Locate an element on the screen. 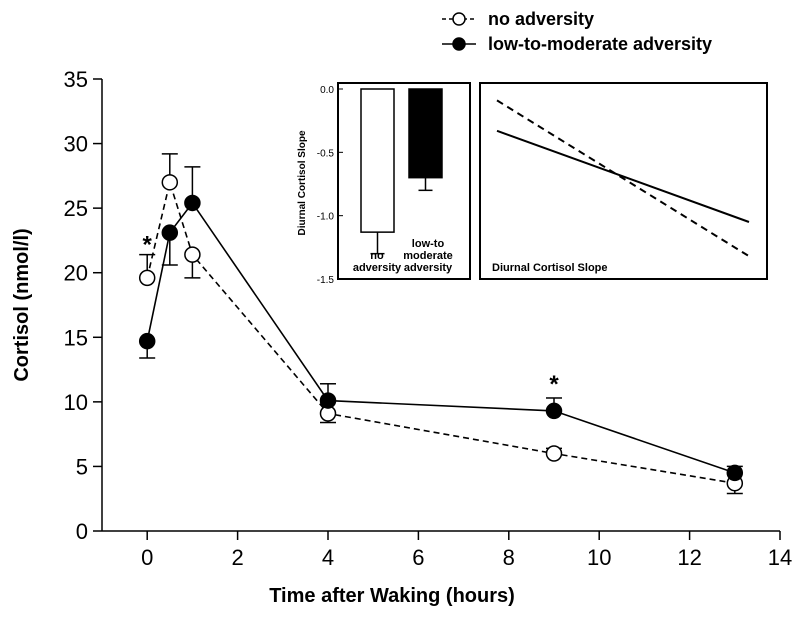 Image resolution: width=800 pixels, height=617 pixels. x-tick-label: 2 is located at coordinates (237, 557).